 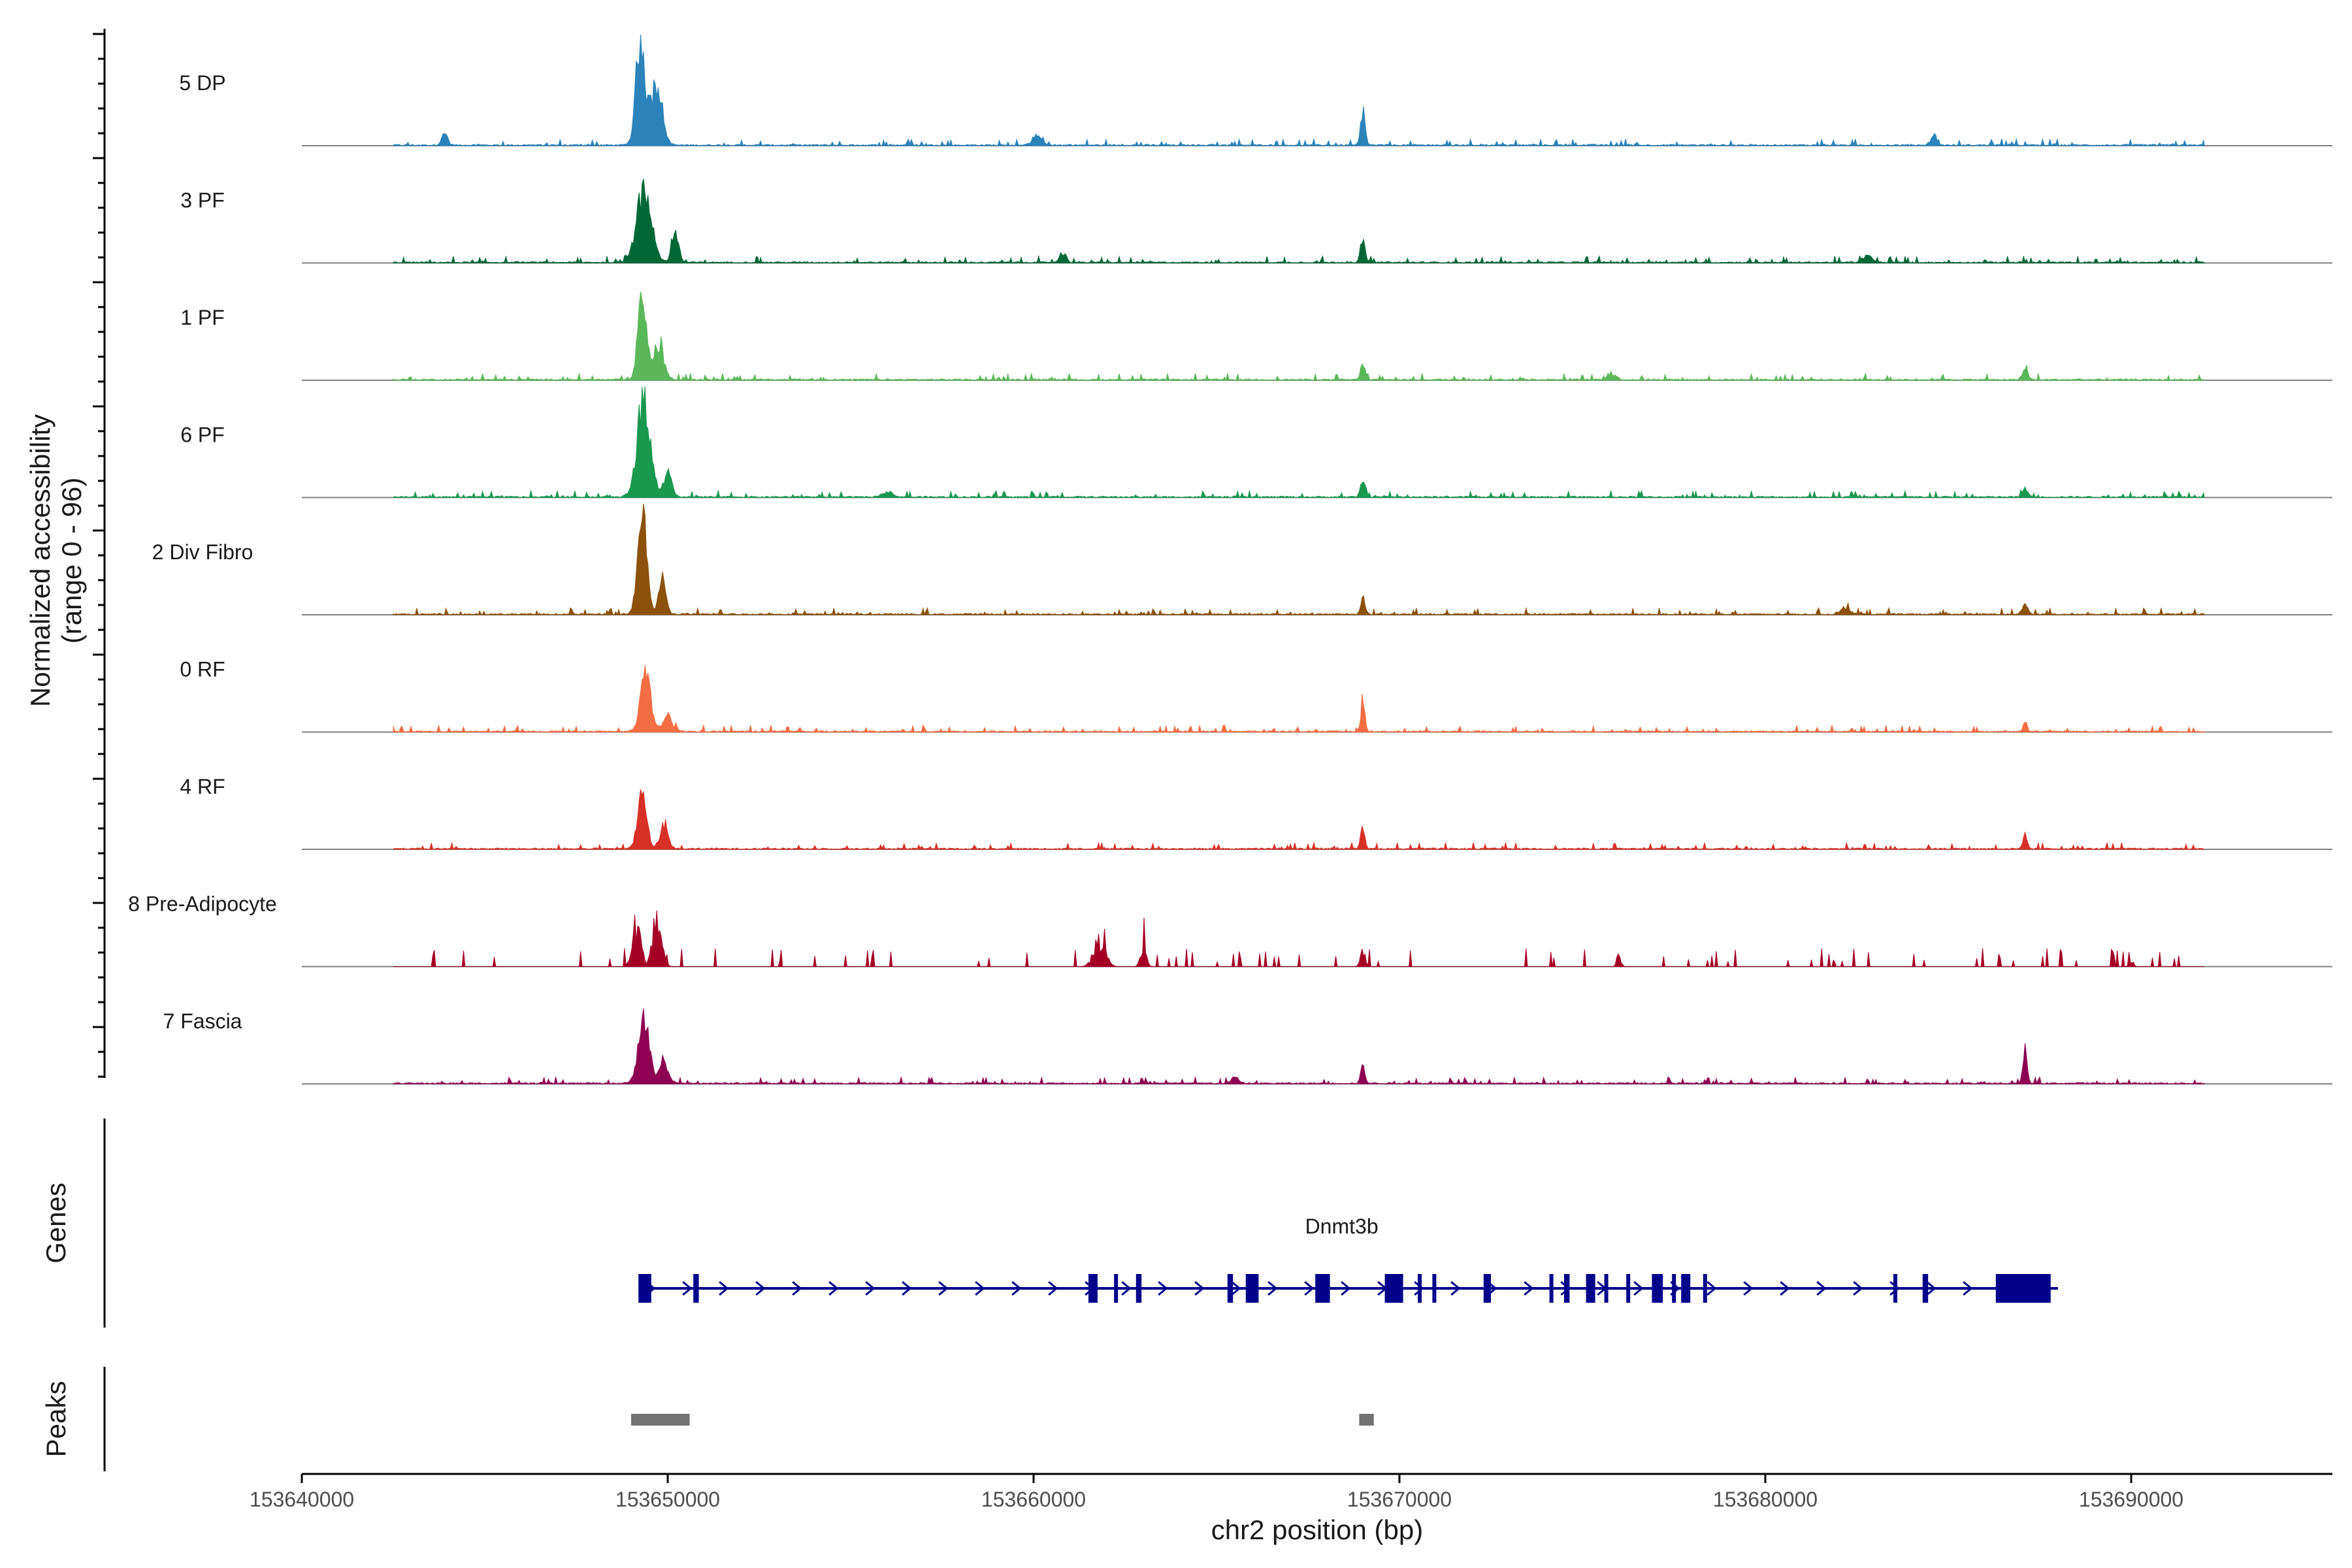 What do you see at coordinates (202, 786) in the screenshot?
I see `track-label: 4 RF` at bounding box center [202, 786].